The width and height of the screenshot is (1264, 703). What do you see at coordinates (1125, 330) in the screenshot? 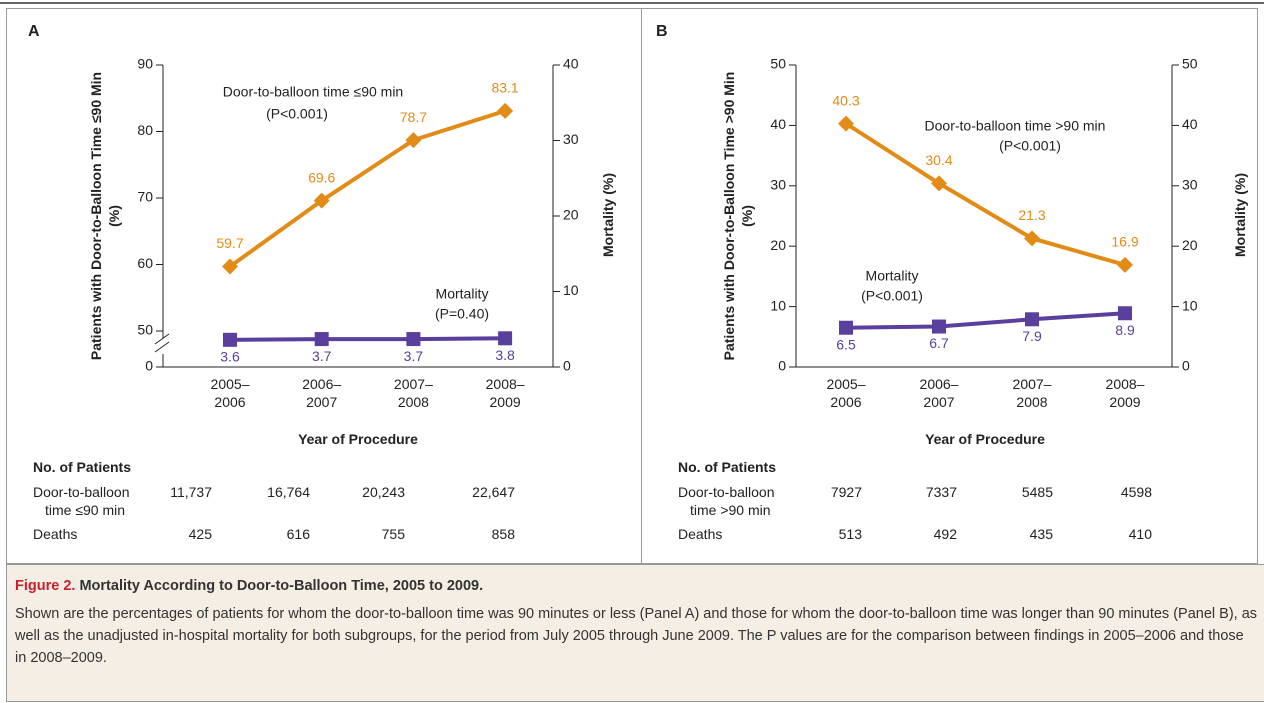
I see `data-label: 8.9` at bounding box center [1125, 330].